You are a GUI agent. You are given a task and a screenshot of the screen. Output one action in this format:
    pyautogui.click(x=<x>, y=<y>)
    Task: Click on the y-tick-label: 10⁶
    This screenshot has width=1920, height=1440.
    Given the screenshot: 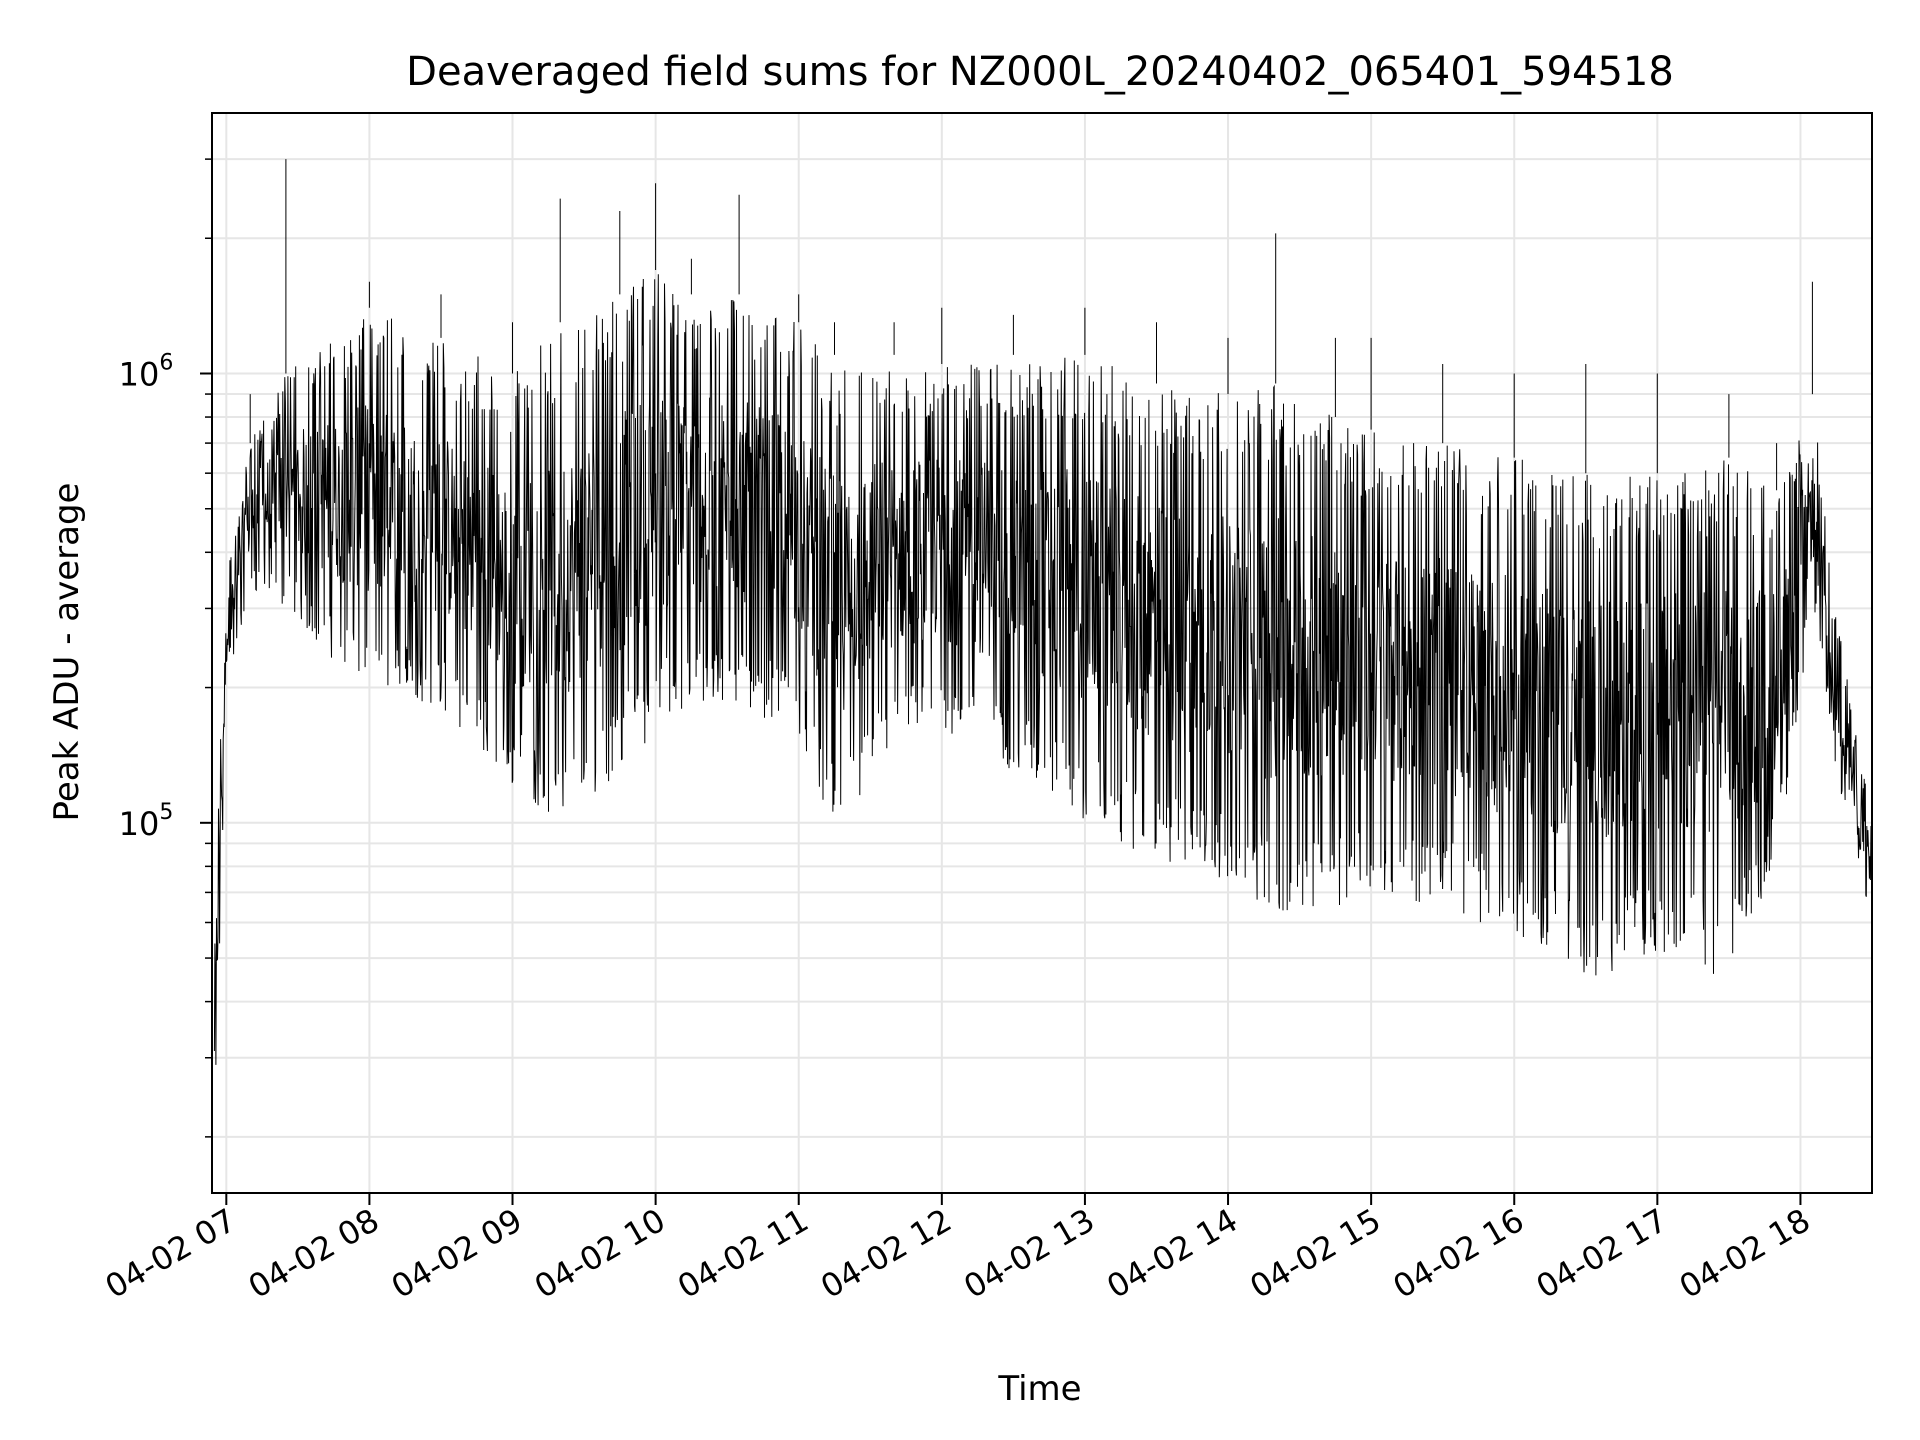 What is the action you would take?
    pyautogui.click(x=146, y=372)
    